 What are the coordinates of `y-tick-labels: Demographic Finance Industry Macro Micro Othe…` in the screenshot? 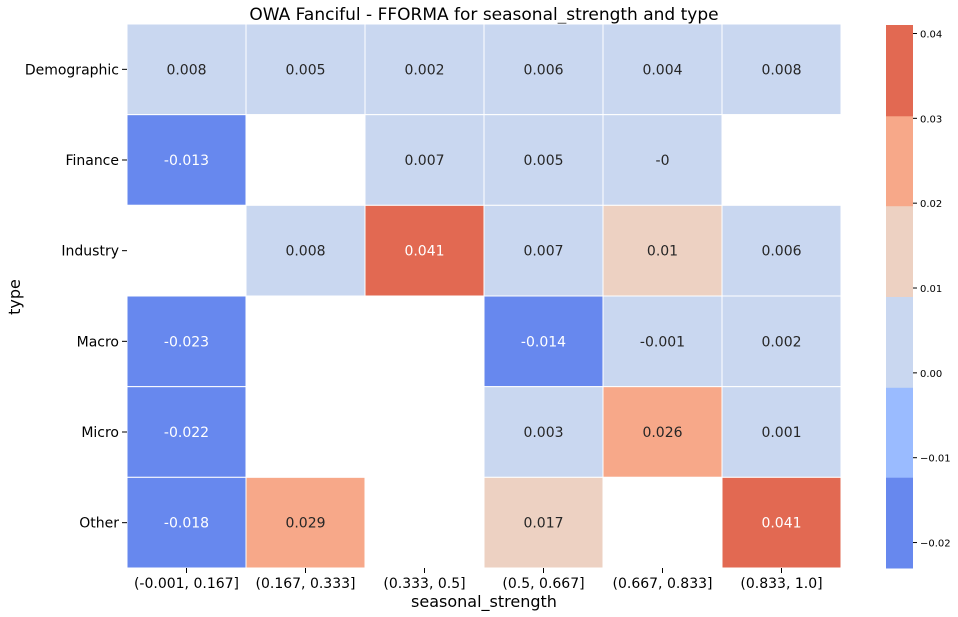 It's located at (76, 297).